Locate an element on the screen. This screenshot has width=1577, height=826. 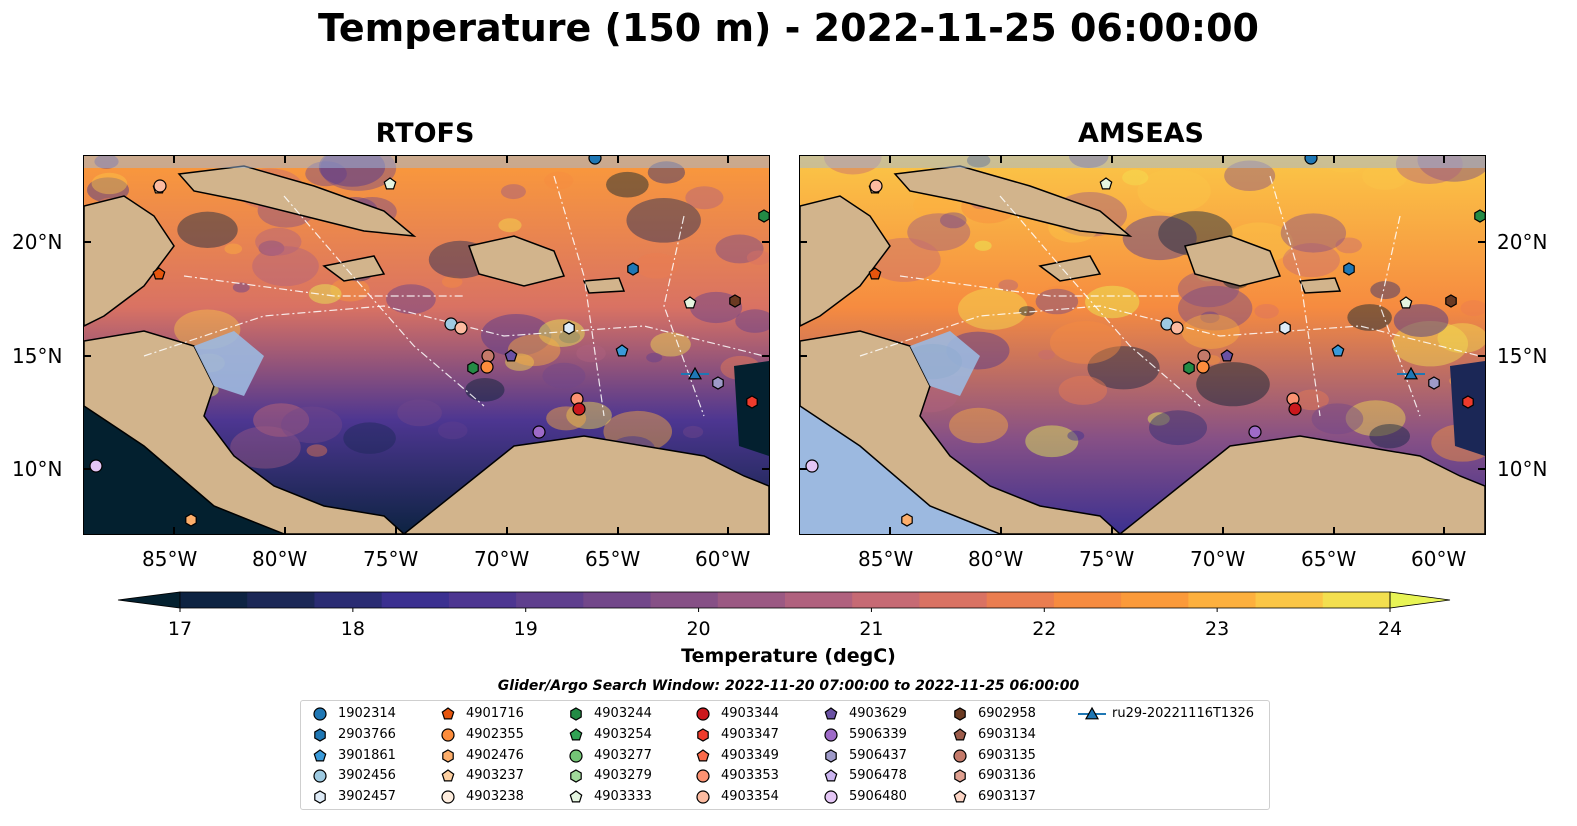
colorbar-tick-label: 20 is located at coordinates (698, 629).